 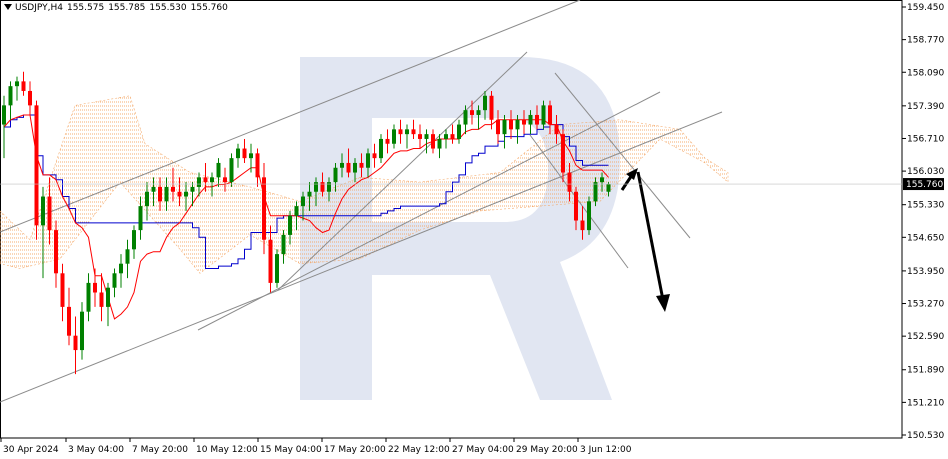 What do you see at coordinates (547, 450) in the screenshot?
I see `x-tick-label: 29 May 20:00` at bounding box center [547, 450].